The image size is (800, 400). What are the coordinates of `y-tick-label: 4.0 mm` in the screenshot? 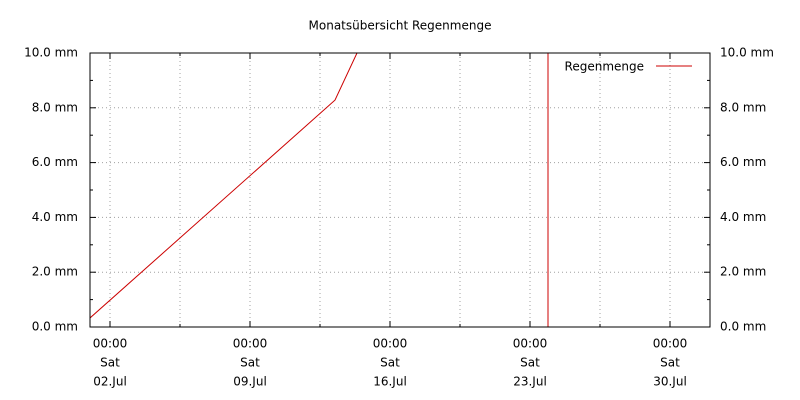 It's located at (55, 217).